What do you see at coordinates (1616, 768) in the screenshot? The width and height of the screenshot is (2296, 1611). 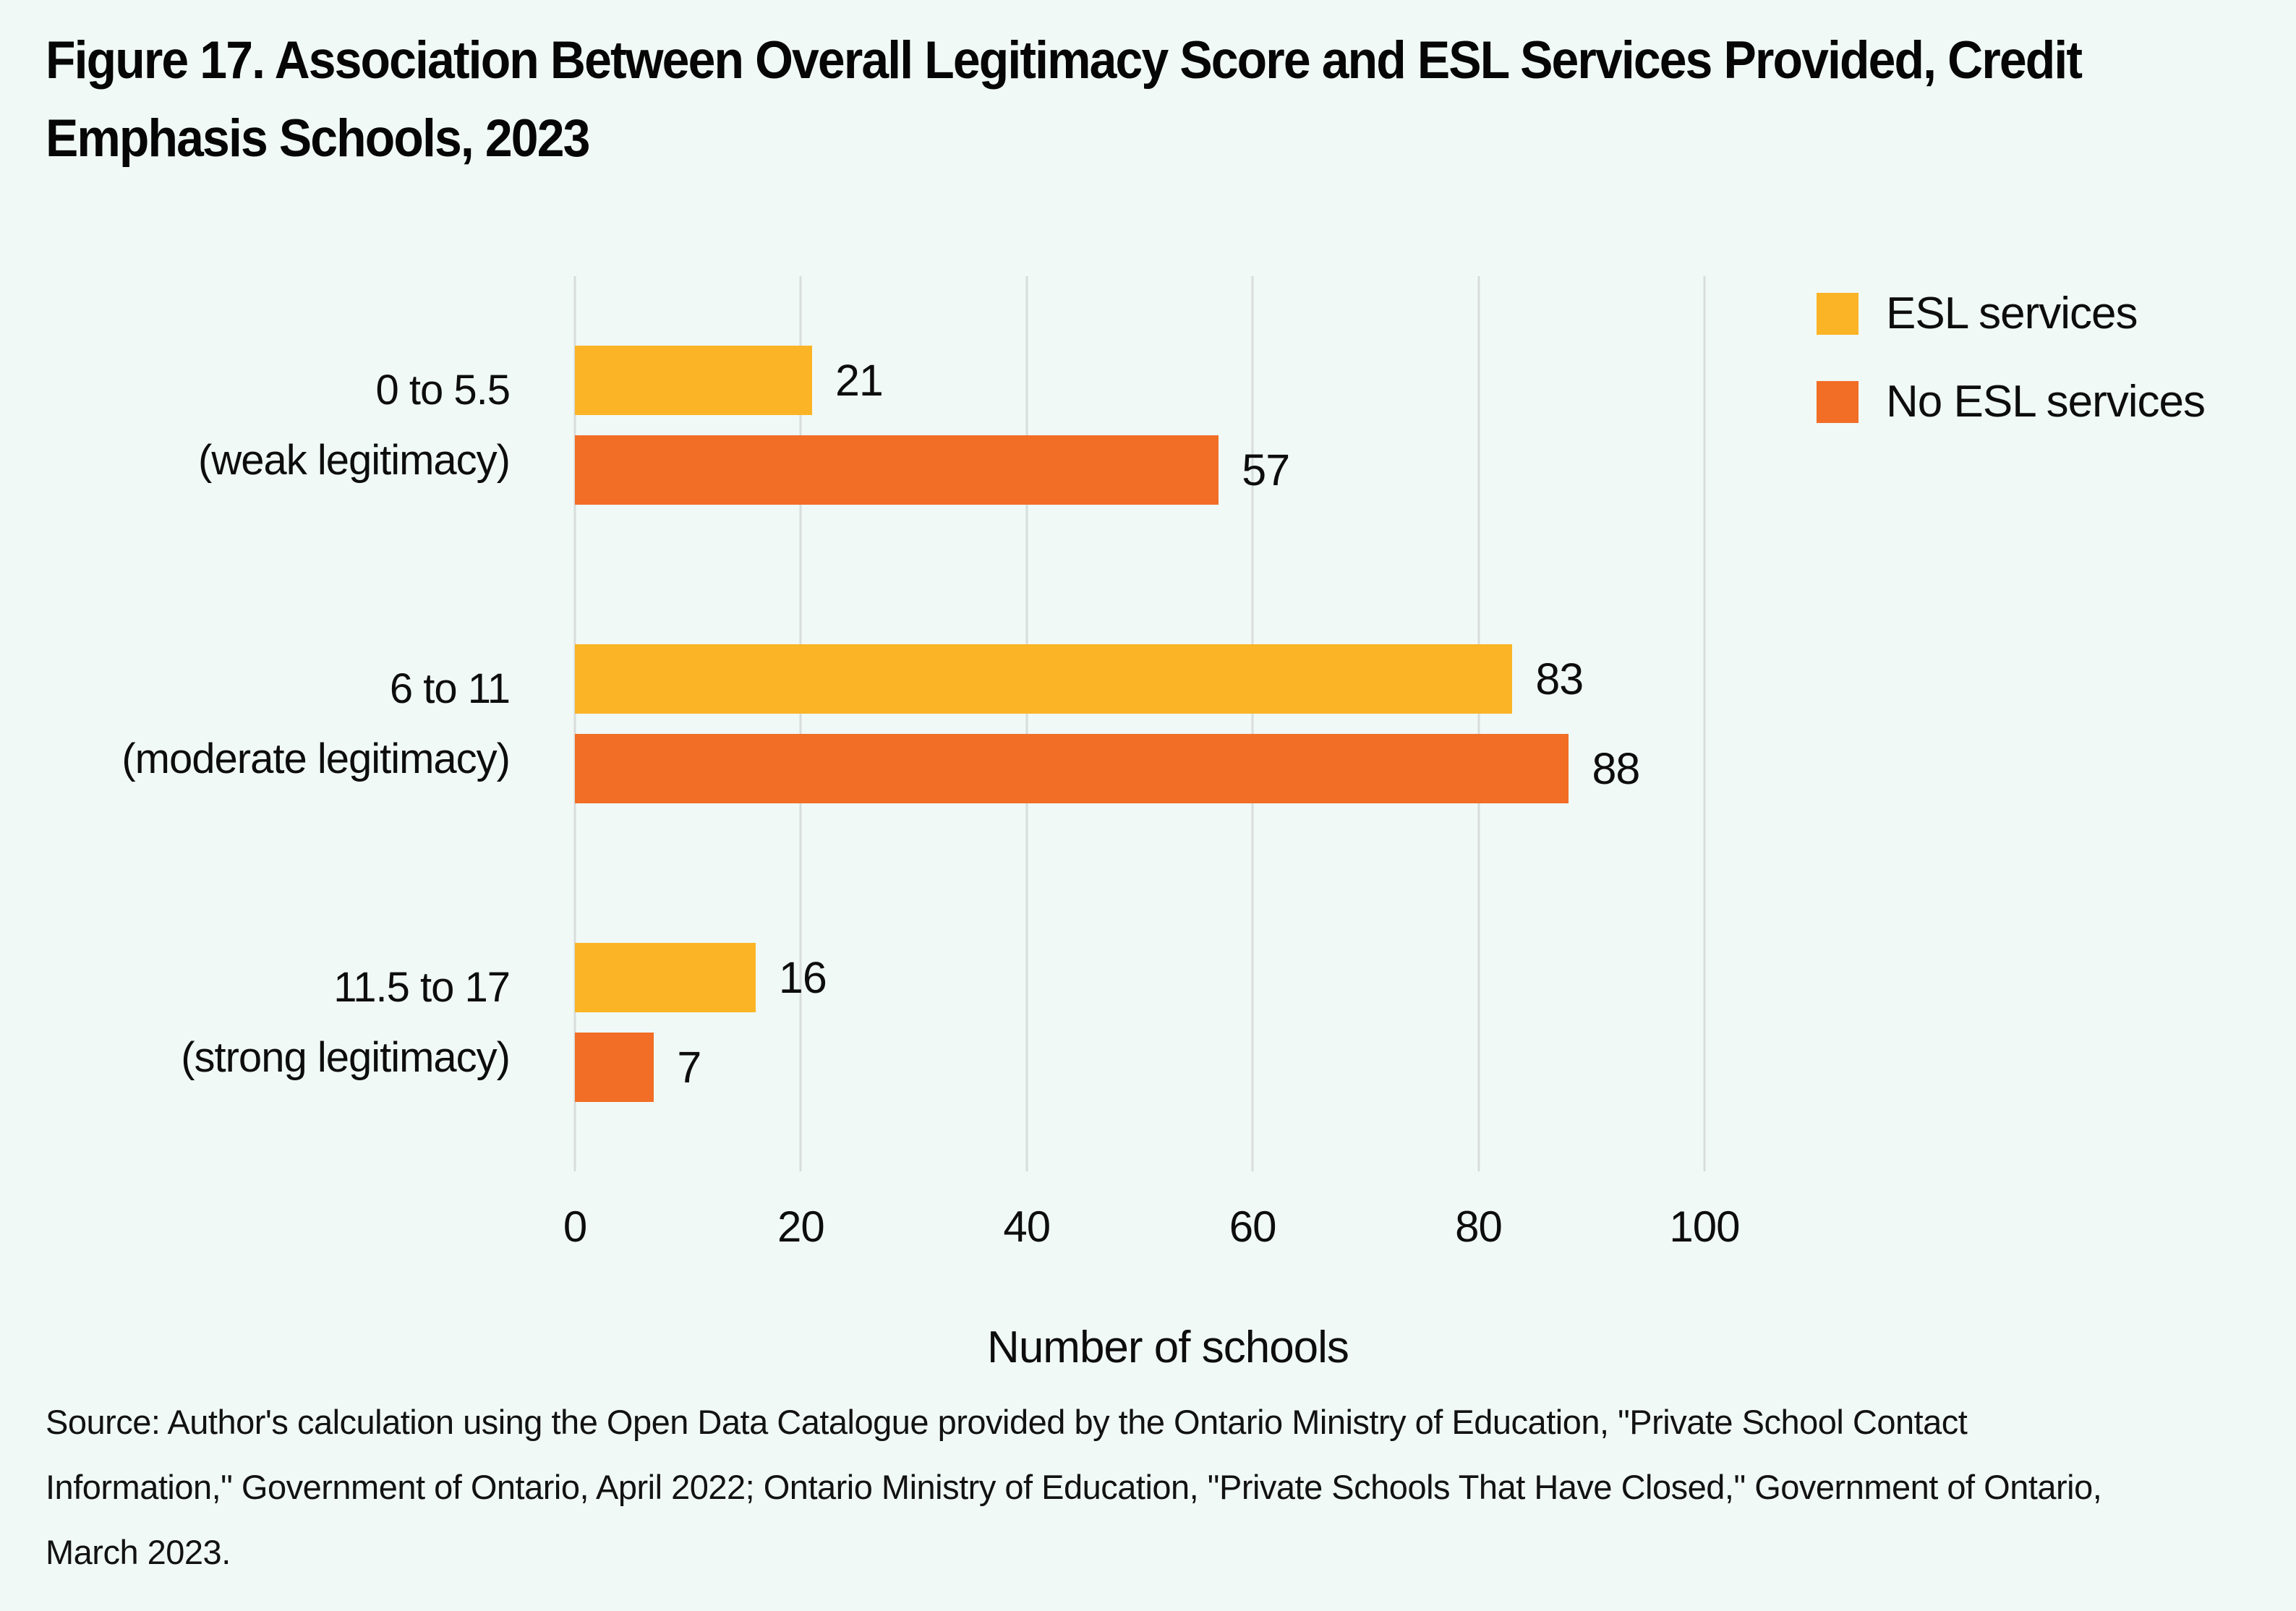 I see `bar-value-label: 88` at bounding box center [1616, 768].